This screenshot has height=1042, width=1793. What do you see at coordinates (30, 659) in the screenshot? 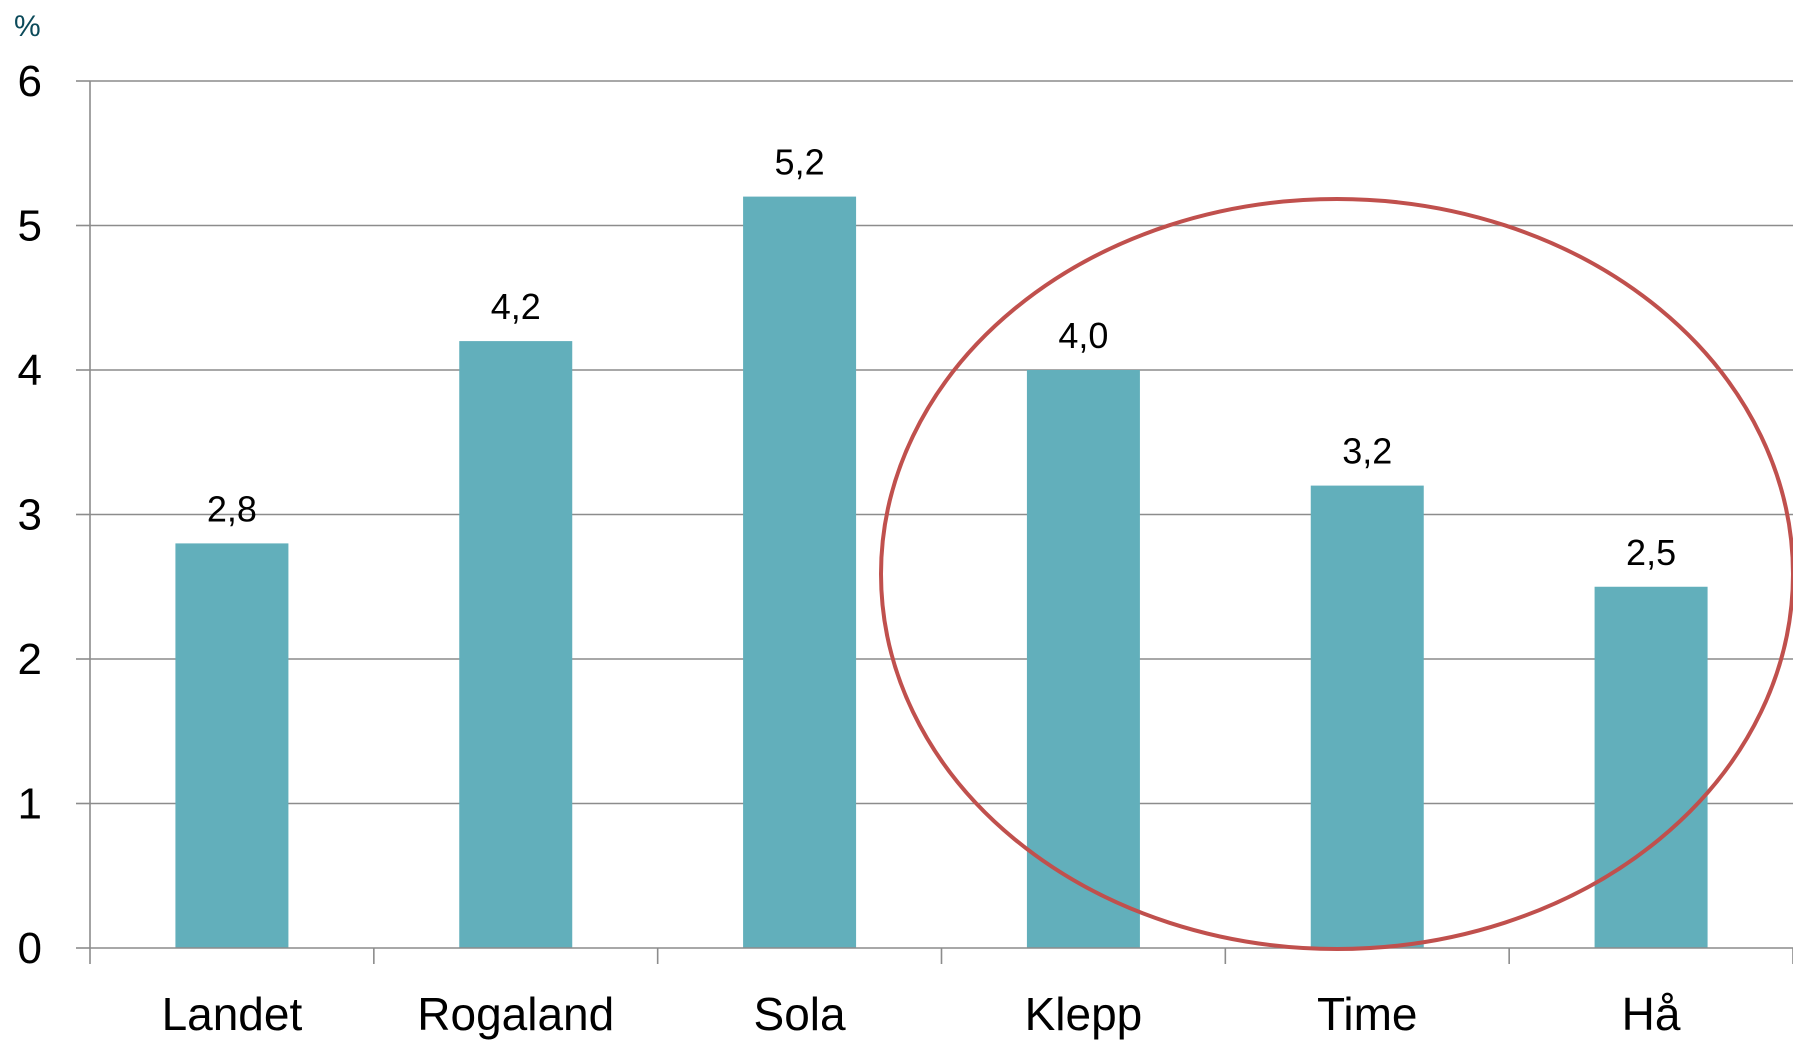
I see `y-tick-label: 2` at bounding box center [30, 659].